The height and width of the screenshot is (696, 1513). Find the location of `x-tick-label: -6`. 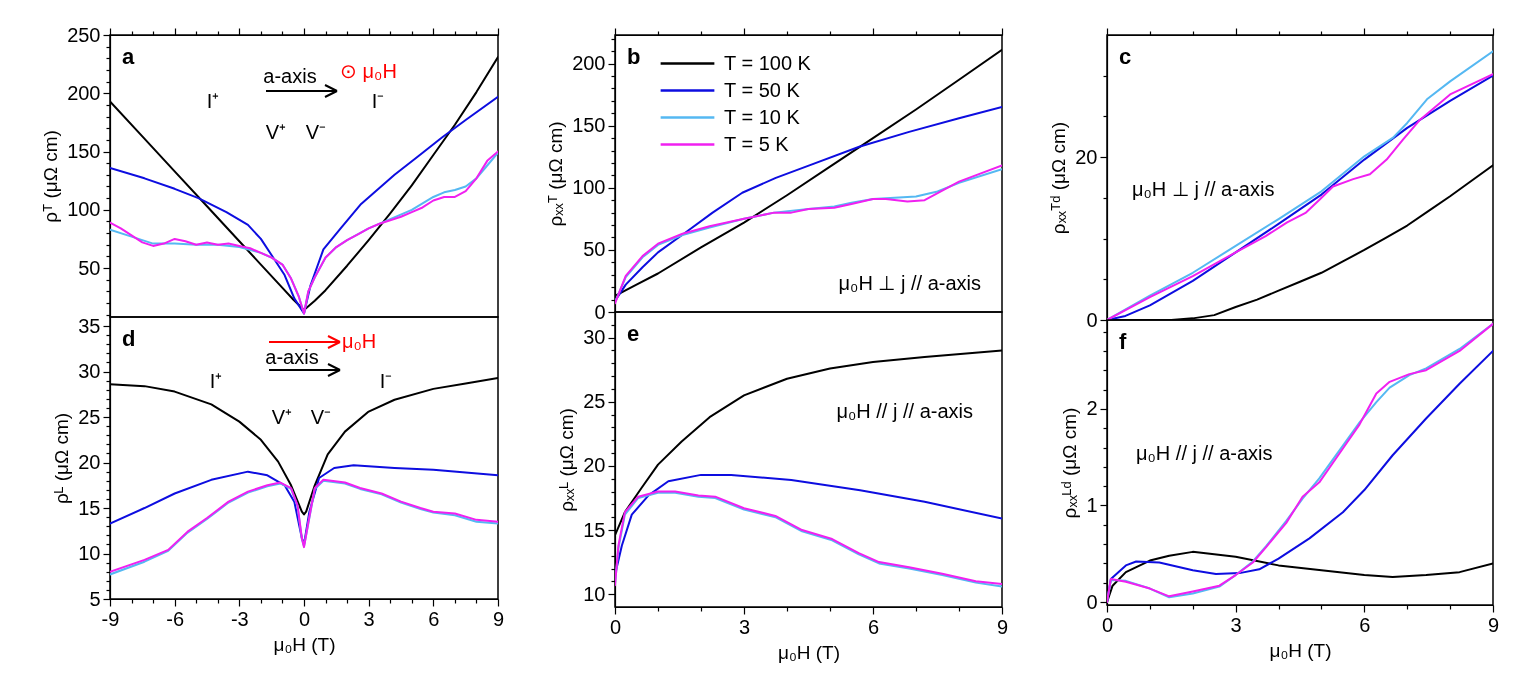

x-tick-label: -6 is located at coordinates (175, 618).